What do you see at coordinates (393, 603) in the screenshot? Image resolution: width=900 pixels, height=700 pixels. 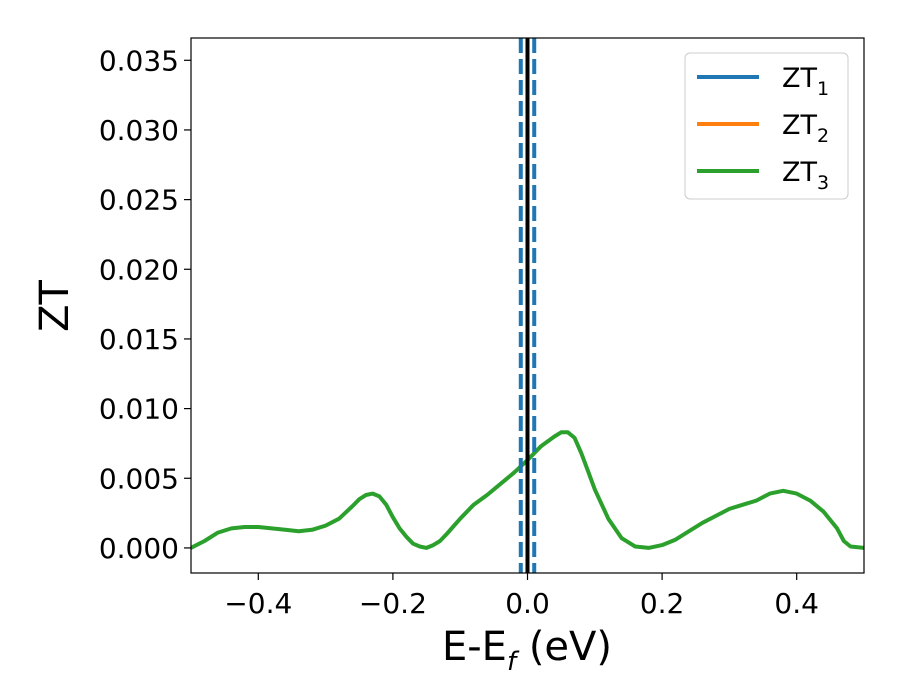 I see `x-tick-label: −0.2` at bounding box center [393, 603].